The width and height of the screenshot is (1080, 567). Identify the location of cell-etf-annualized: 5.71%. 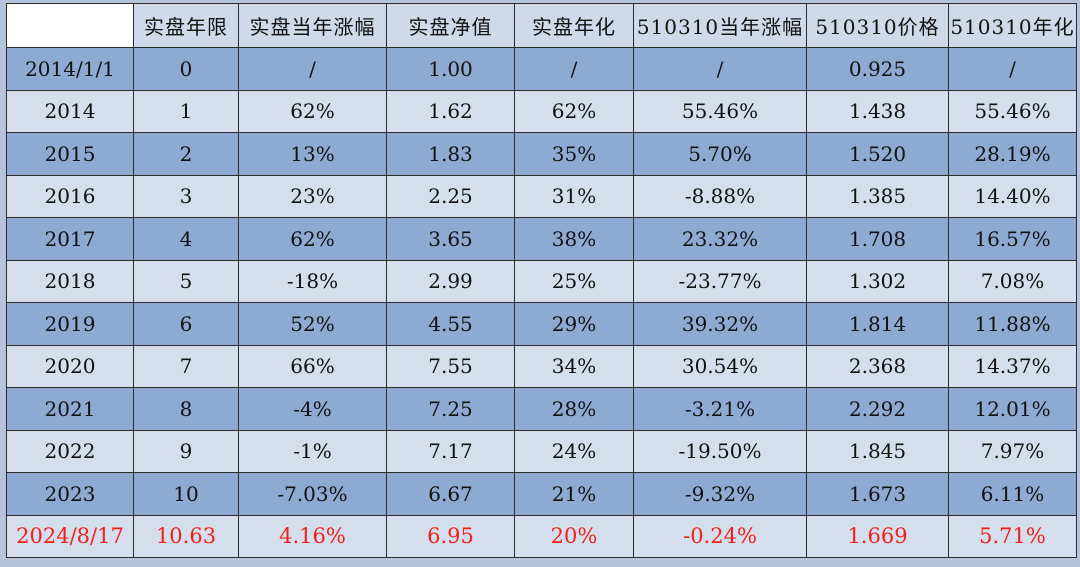
(1012, 536).